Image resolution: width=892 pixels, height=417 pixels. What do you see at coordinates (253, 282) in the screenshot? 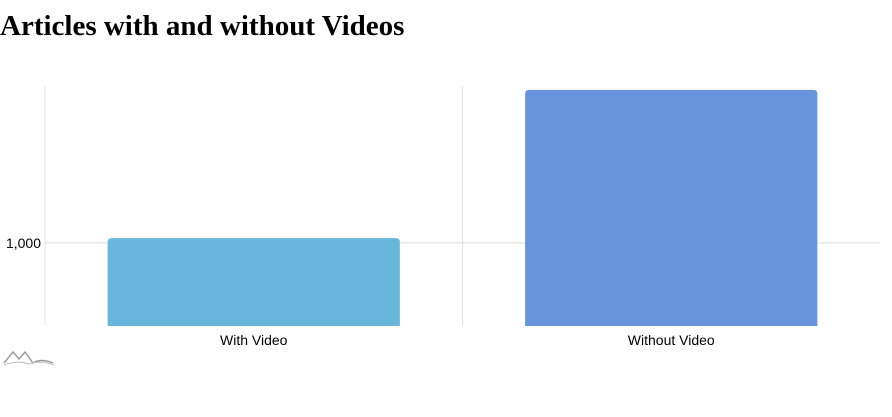
I see `bar` at bounding box center [253, 282].